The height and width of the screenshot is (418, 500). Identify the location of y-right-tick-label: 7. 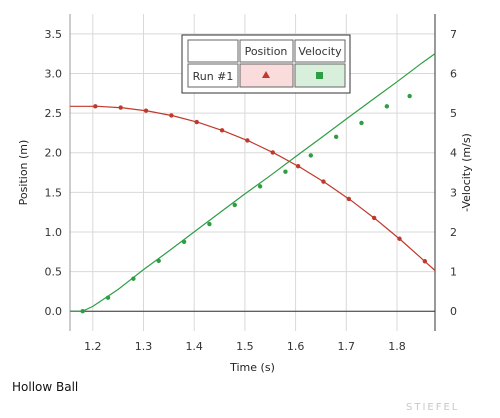
(453, 34).